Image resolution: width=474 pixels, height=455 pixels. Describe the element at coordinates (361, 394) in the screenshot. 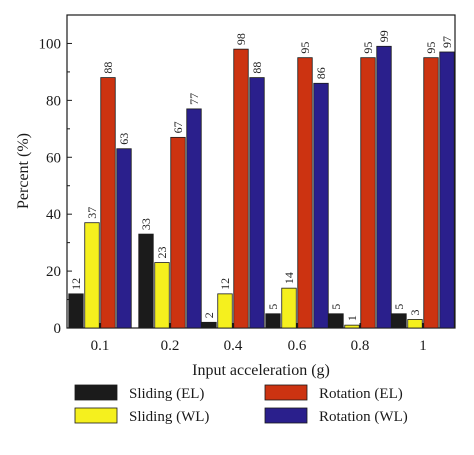

I see `legend-label-rotation-el: Rotation (EL)` at that location.